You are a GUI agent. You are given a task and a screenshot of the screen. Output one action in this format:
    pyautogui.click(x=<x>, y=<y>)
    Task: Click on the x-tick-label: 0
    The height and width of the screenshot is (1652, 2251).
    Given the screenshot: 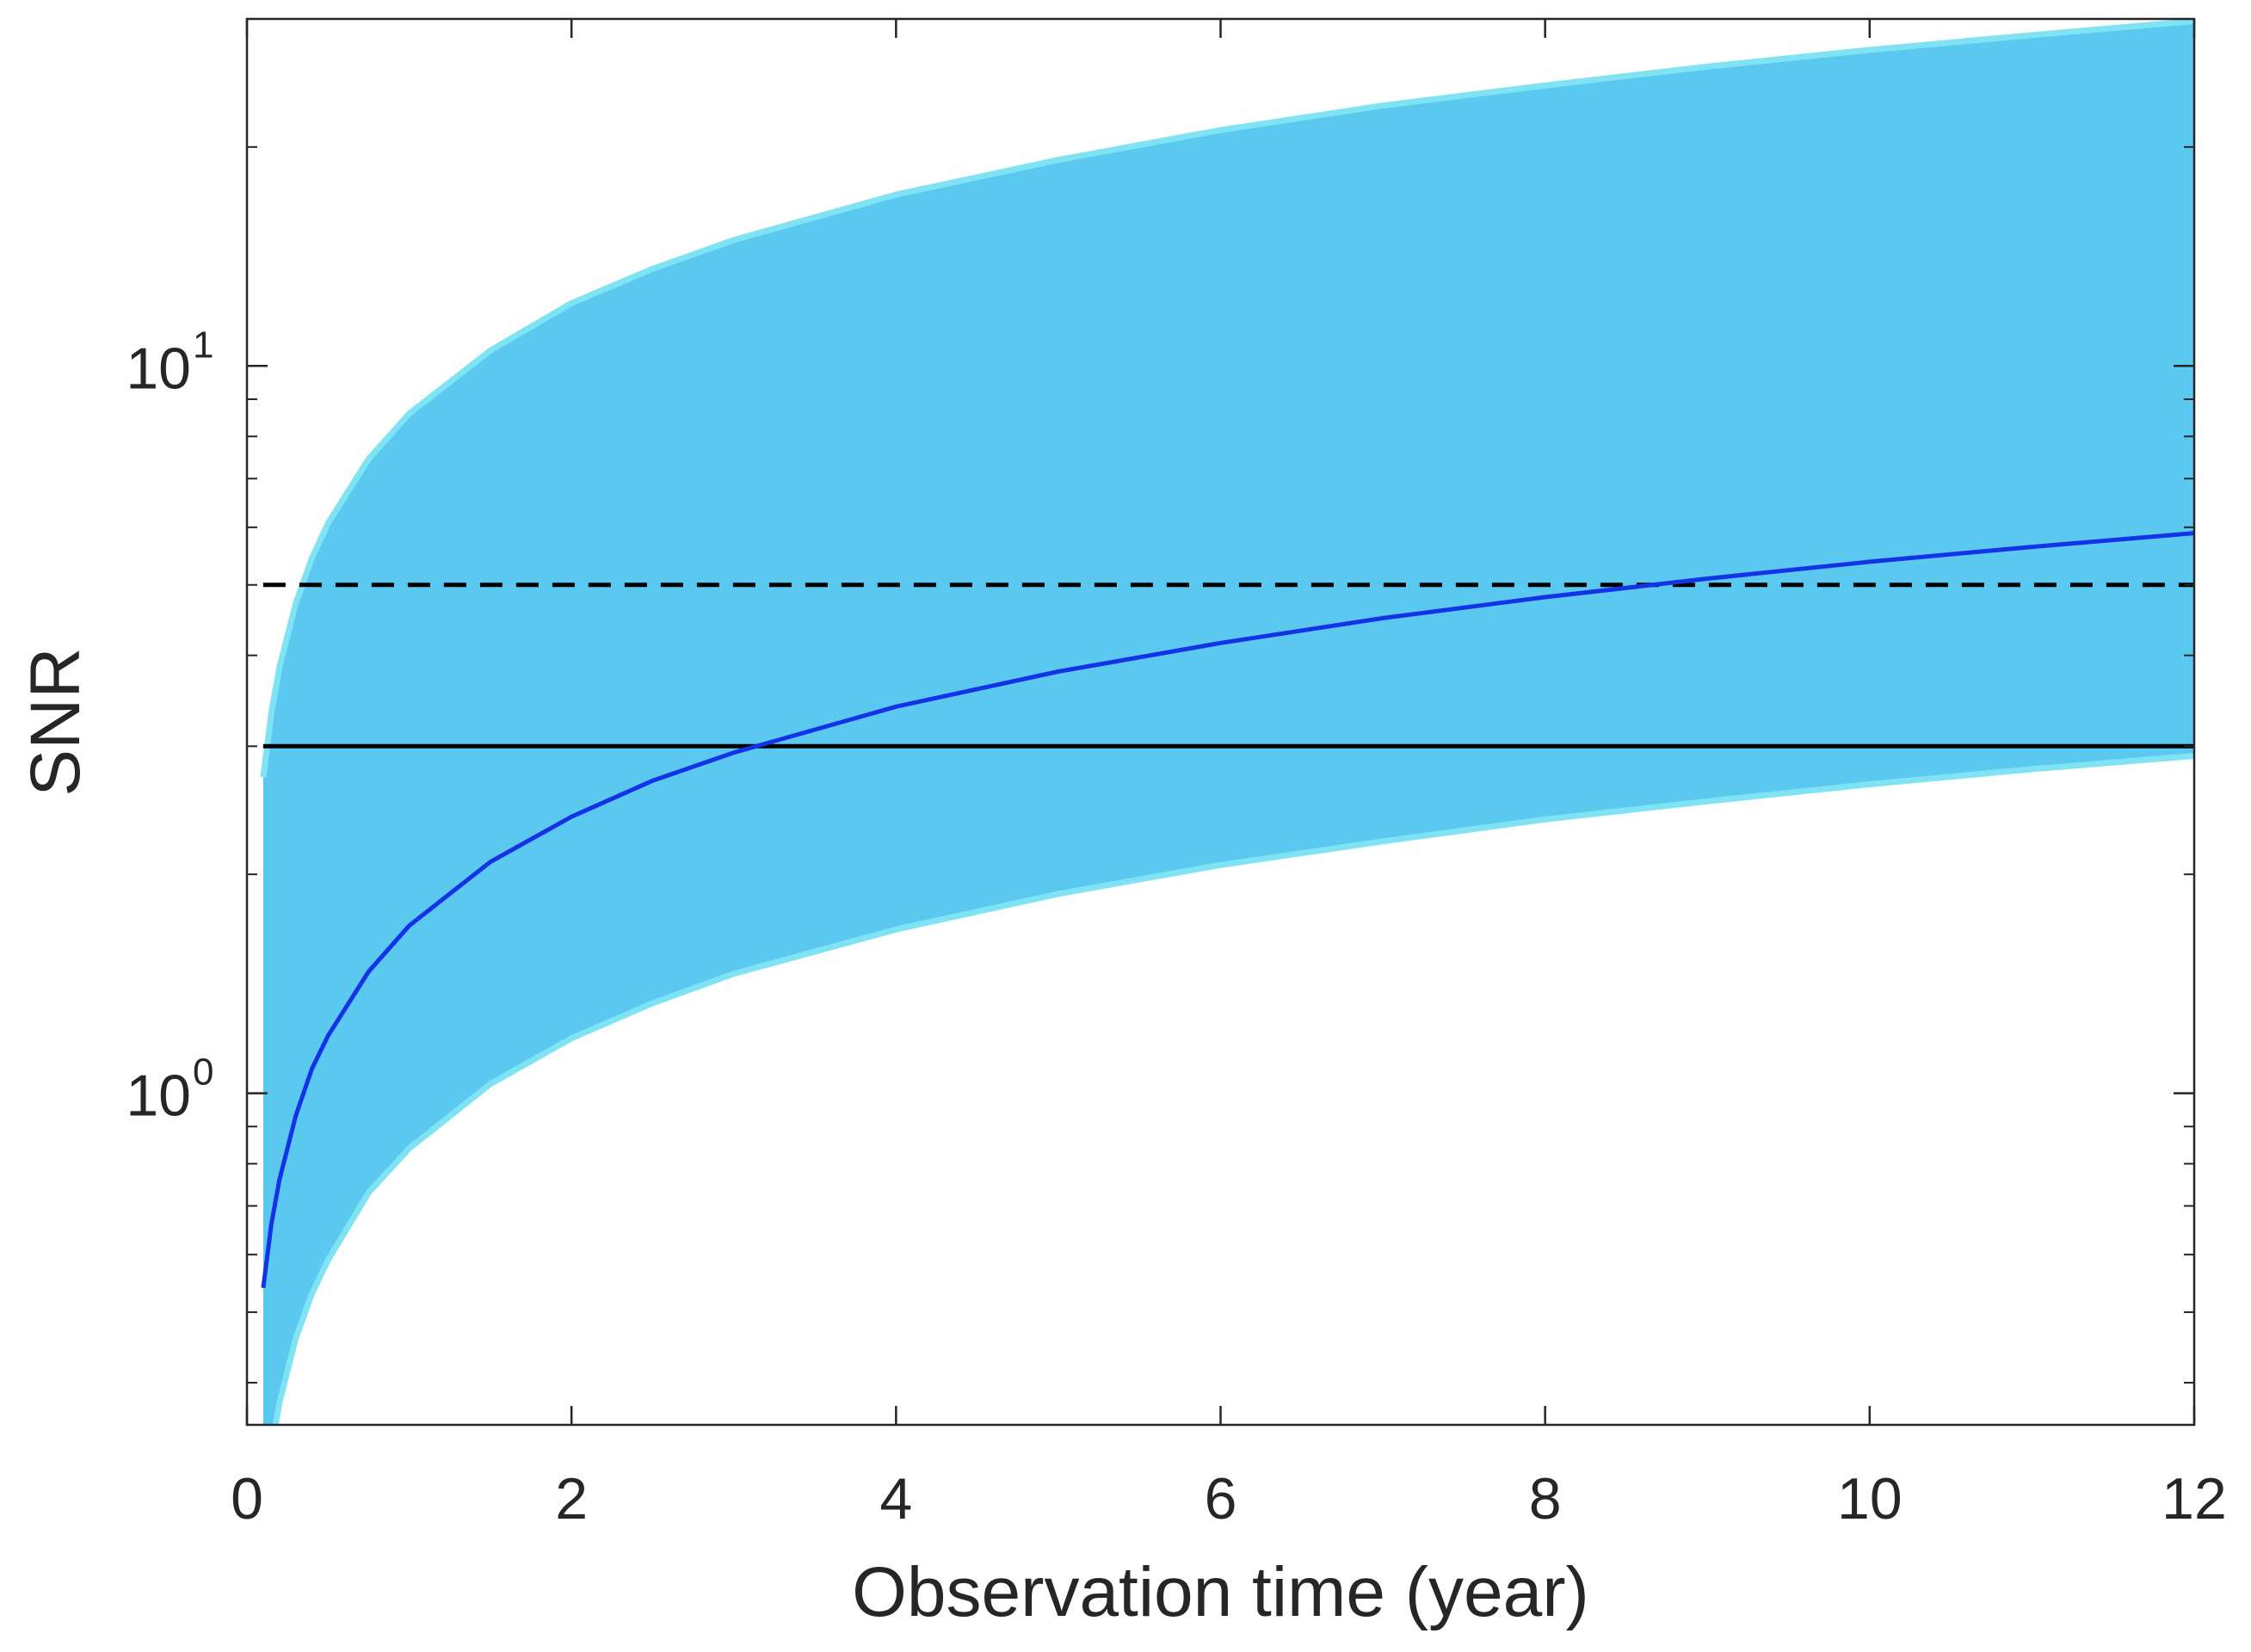 What is the action you would take?
    pyautogui.click(x=247, y=1499)
    